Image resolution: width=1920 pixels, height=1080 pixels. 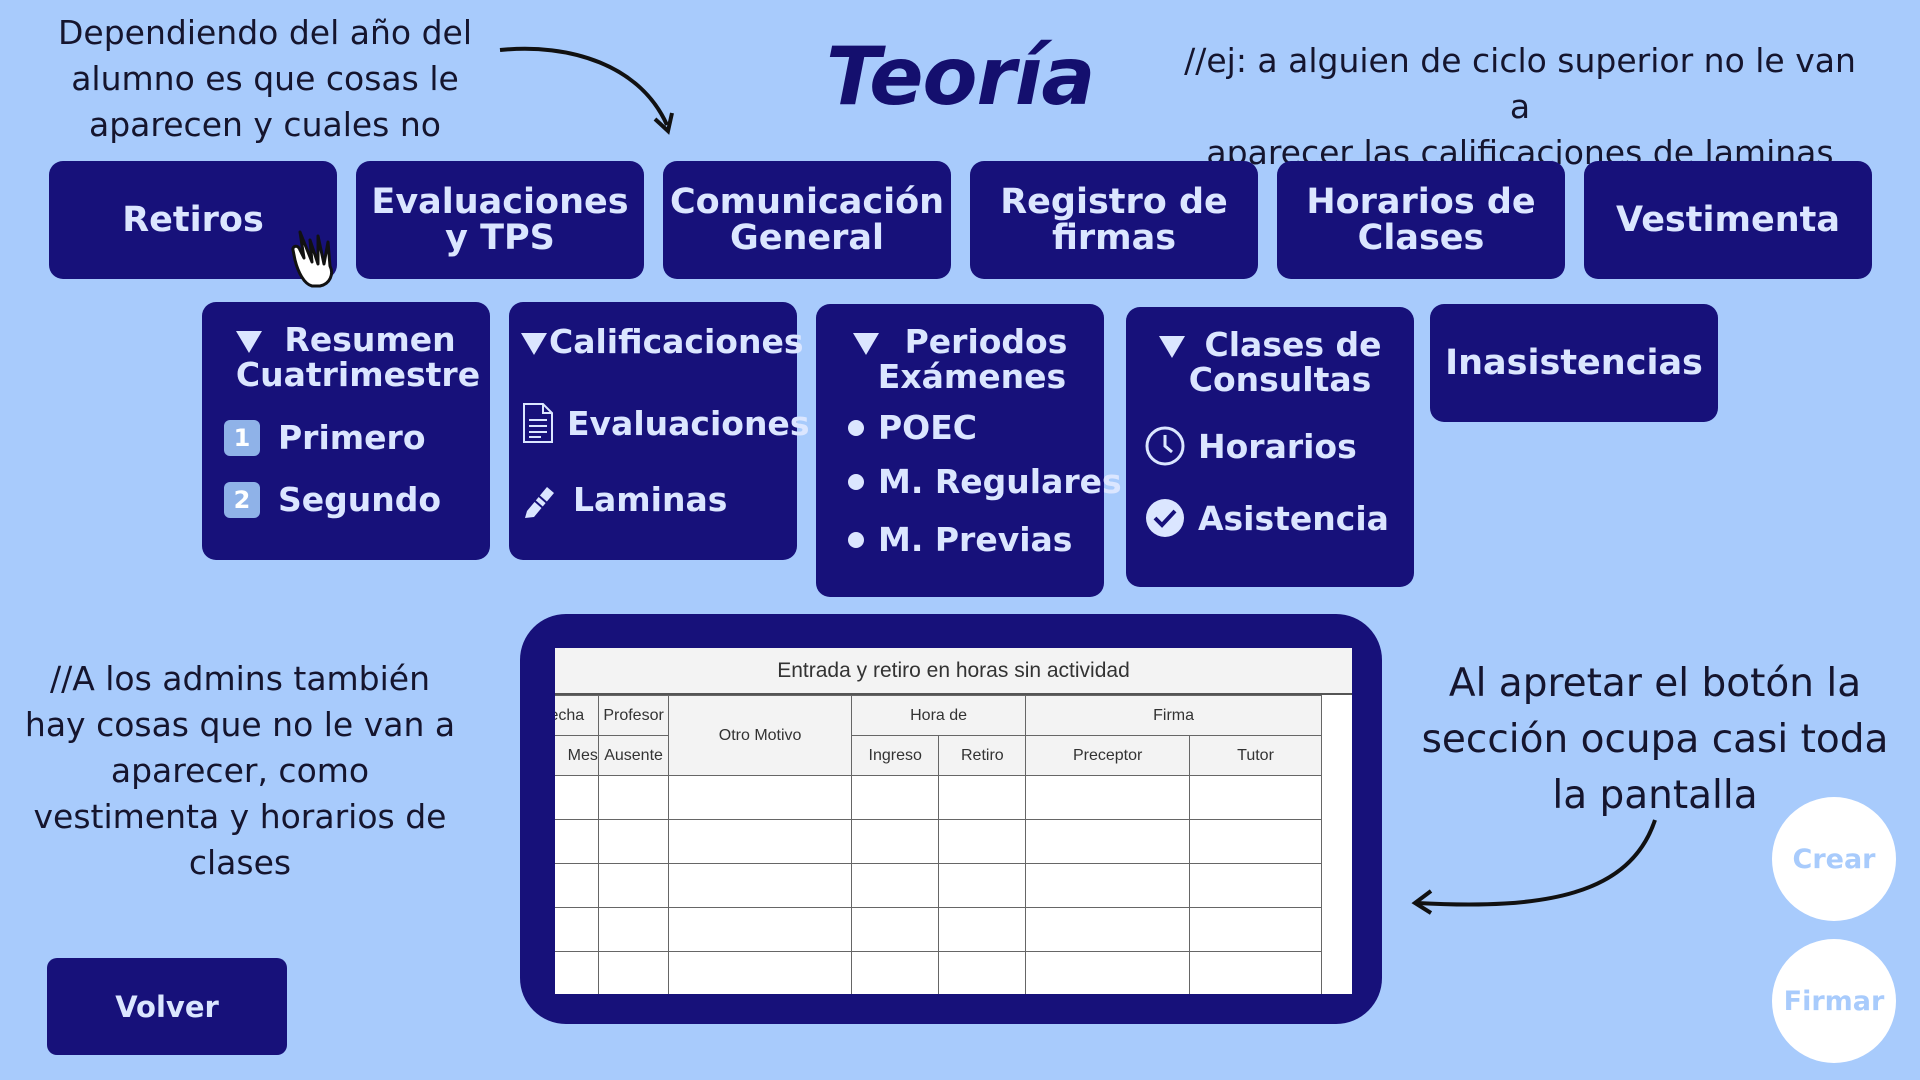 What do you see at coordinates (676, 341) in the screenshot?
I see `panel-title: Calificaciones` at bounding box center [676, 341].